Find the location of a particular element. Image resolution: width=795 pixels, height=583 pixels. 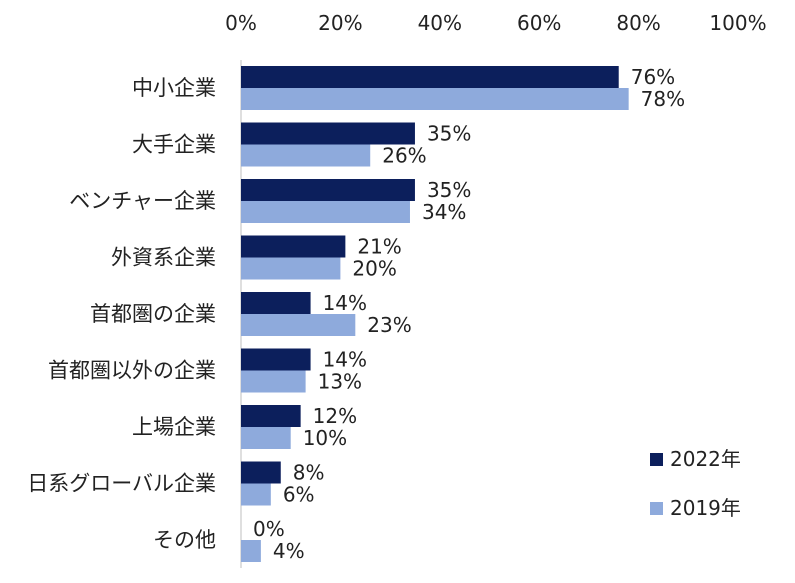

legend-label: 2022年 is located at coordinates (705, 459).